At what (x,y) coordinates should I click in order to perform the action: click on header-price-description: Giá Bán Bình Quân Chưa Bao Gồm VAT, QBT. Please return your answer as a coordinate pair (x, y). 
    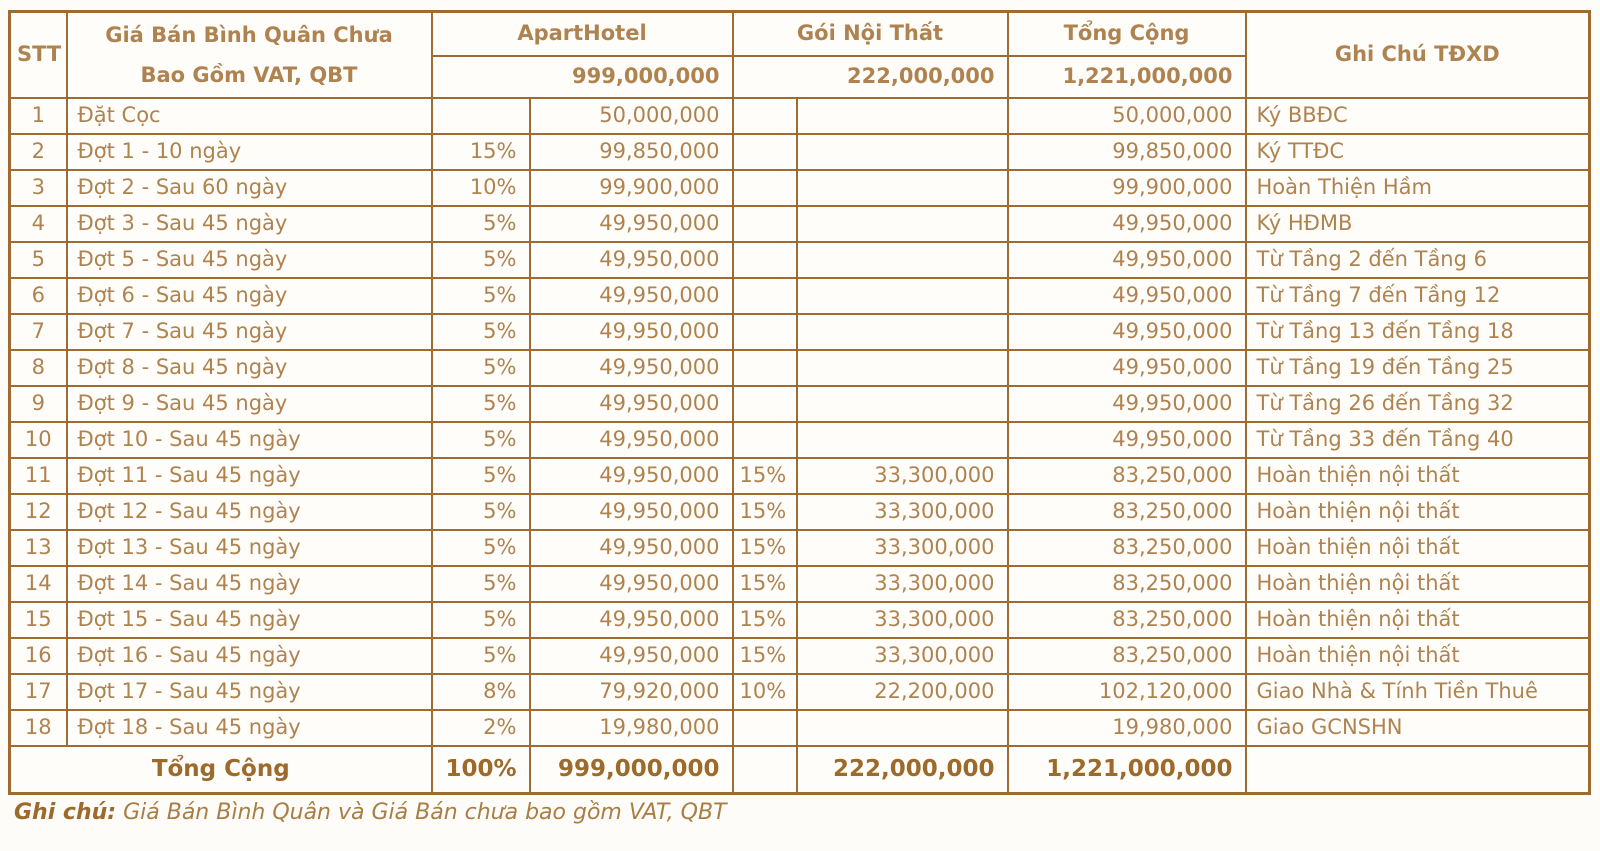
    Looking at the image, I should click on (249, 54).